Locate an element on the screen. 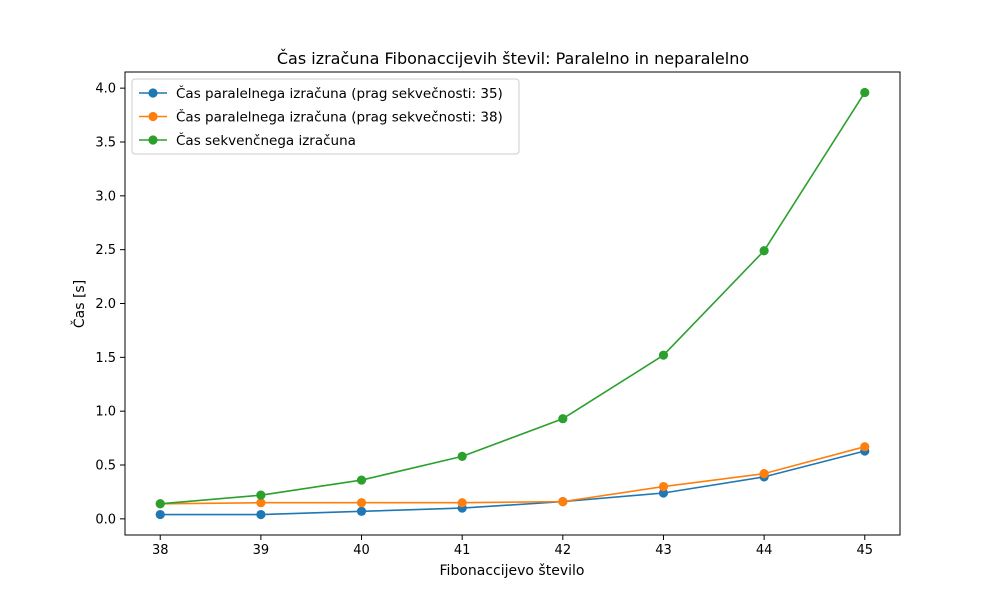 The width and height of the screenshot is (1000, 605). y-axis-label: Čas [s] is located at coordinates (79, 304).